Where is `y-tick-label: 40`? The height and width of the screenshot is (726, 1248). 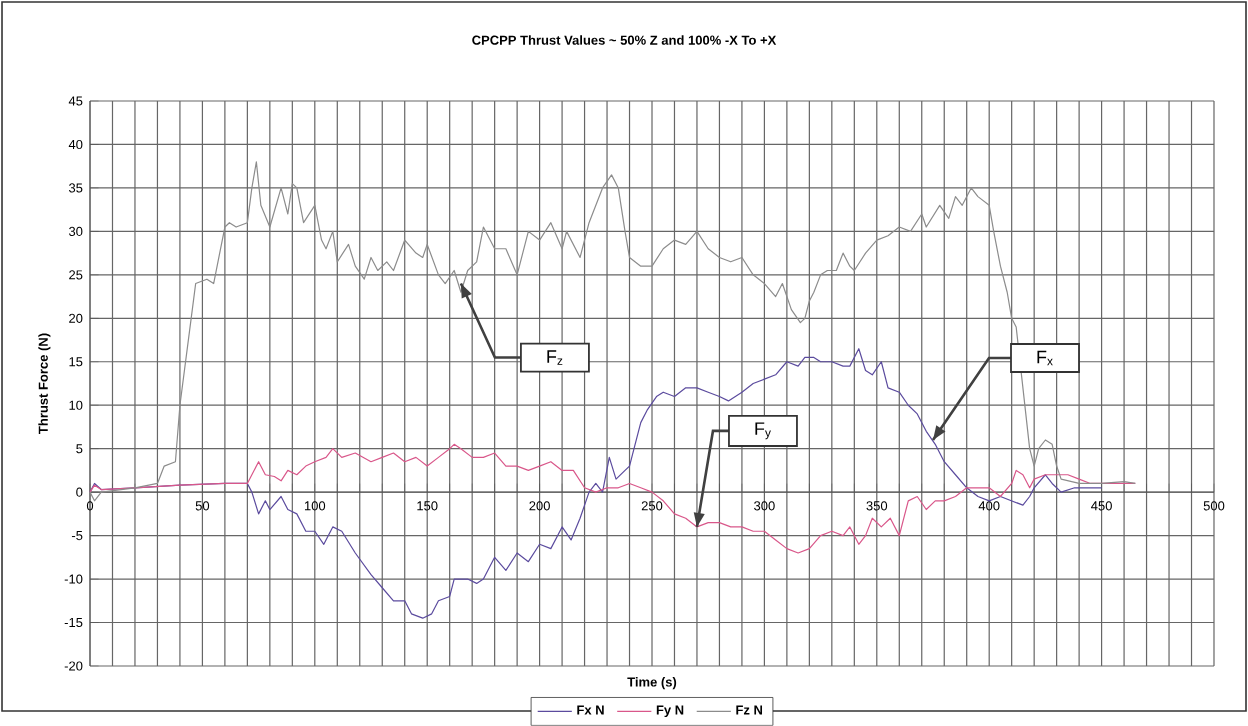
y-tick-label: 40 is located at coordinates (75, 144).